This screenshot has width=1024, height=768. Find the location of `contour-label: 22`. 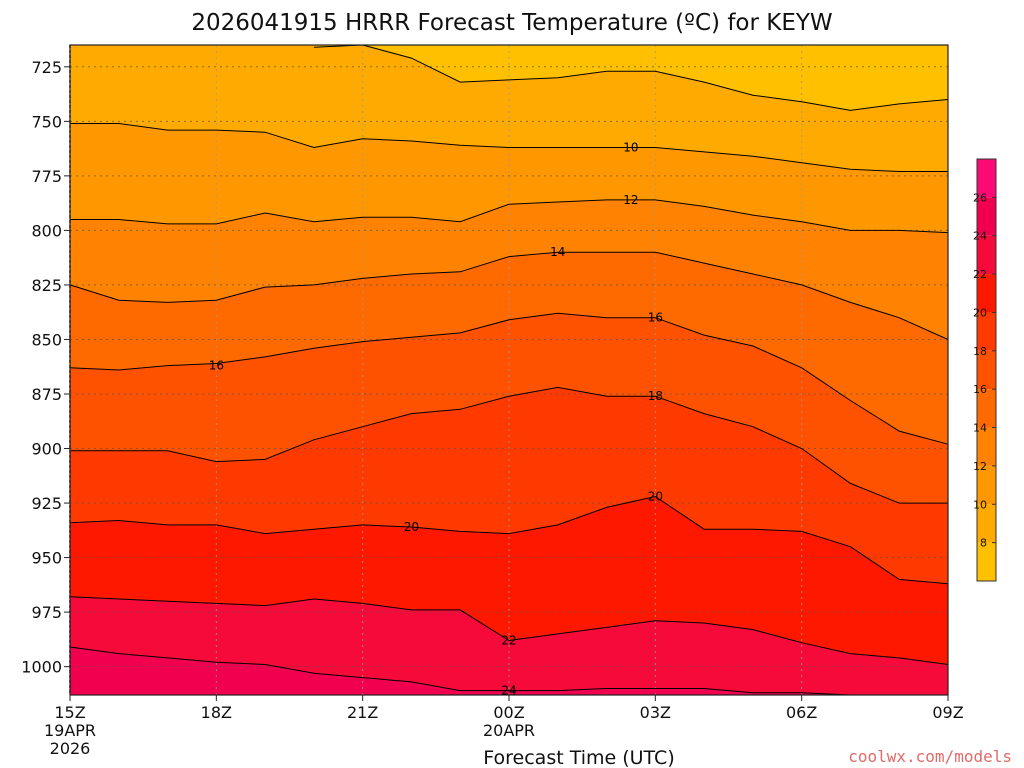

contour-label: 22 is located at coordinates (508, 640).